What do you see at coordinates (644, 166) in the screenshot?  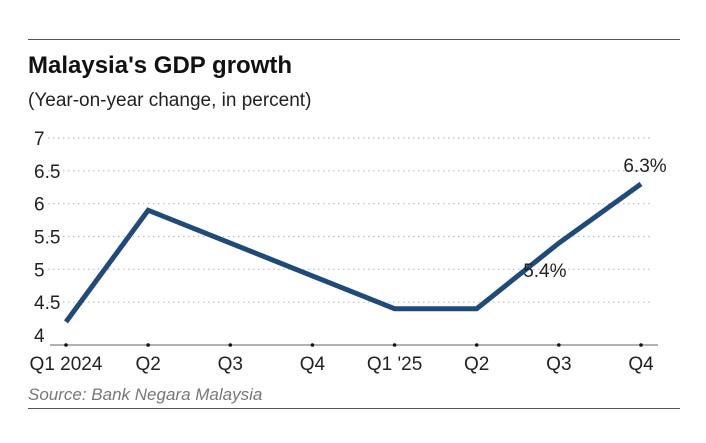 I see `data-label: 6.3%` at bounding box center [644, 166].